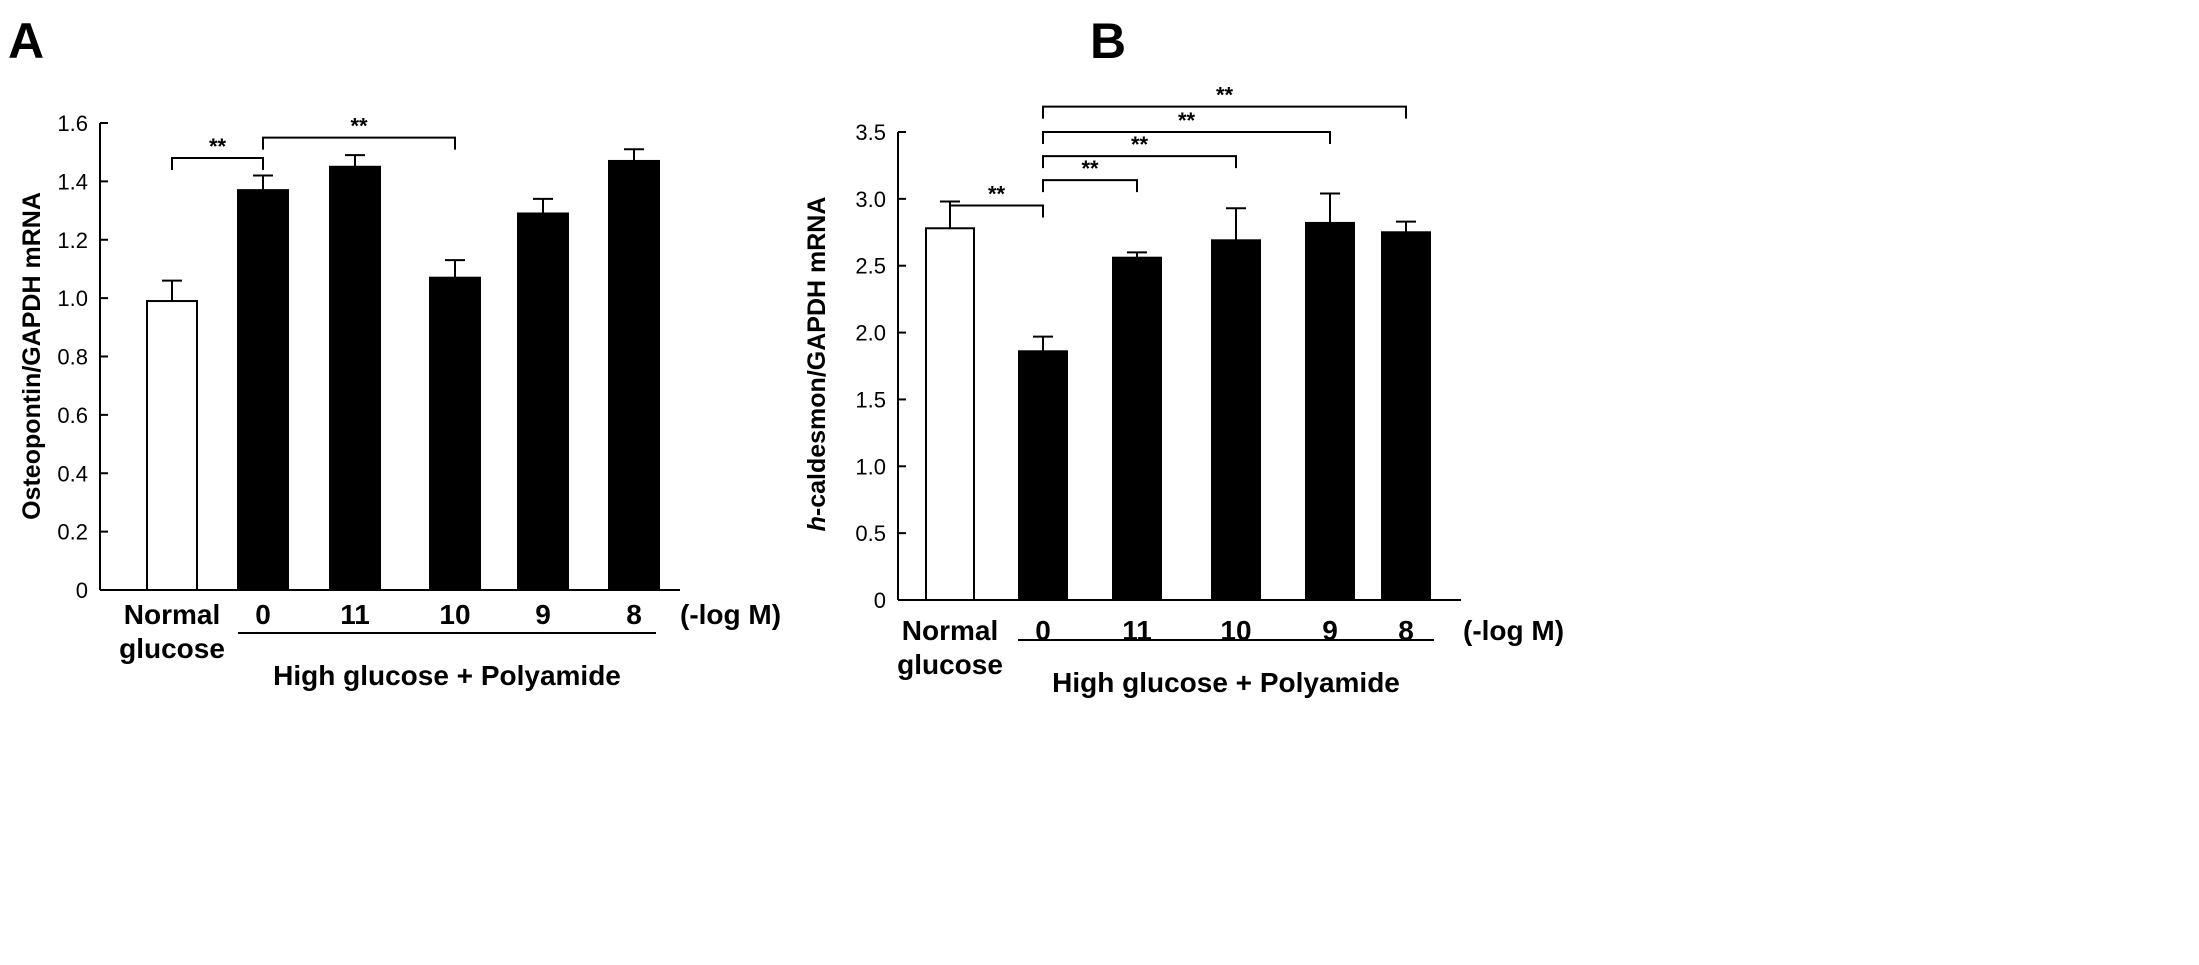 This screenshot has height=965, width=2199. What do you see at coordinates (997, 194) in the screenshot?
I see `panel-b-significance-label-1: **` at bounding box center [997, 194].